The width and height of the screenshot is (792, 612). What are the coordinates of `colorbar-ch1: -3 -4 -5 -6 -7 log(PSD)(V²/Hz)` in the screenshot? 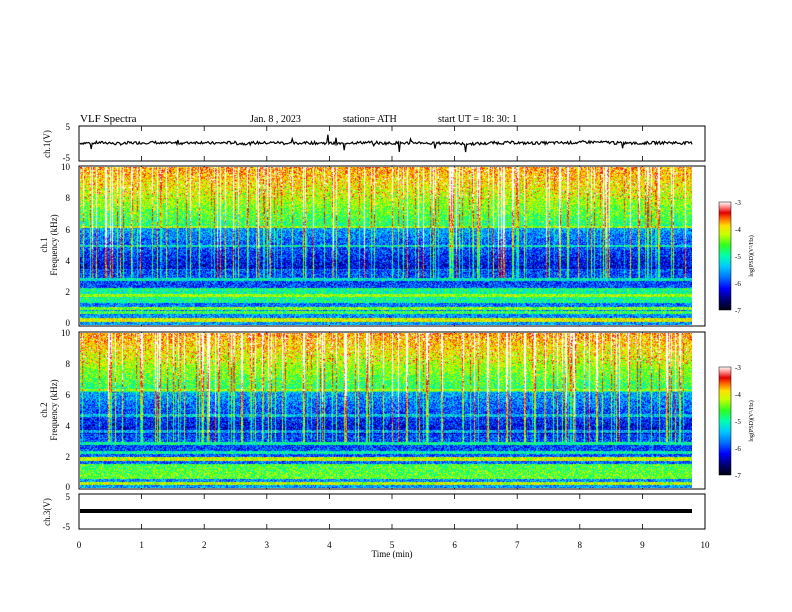 It's located at (736, 257).